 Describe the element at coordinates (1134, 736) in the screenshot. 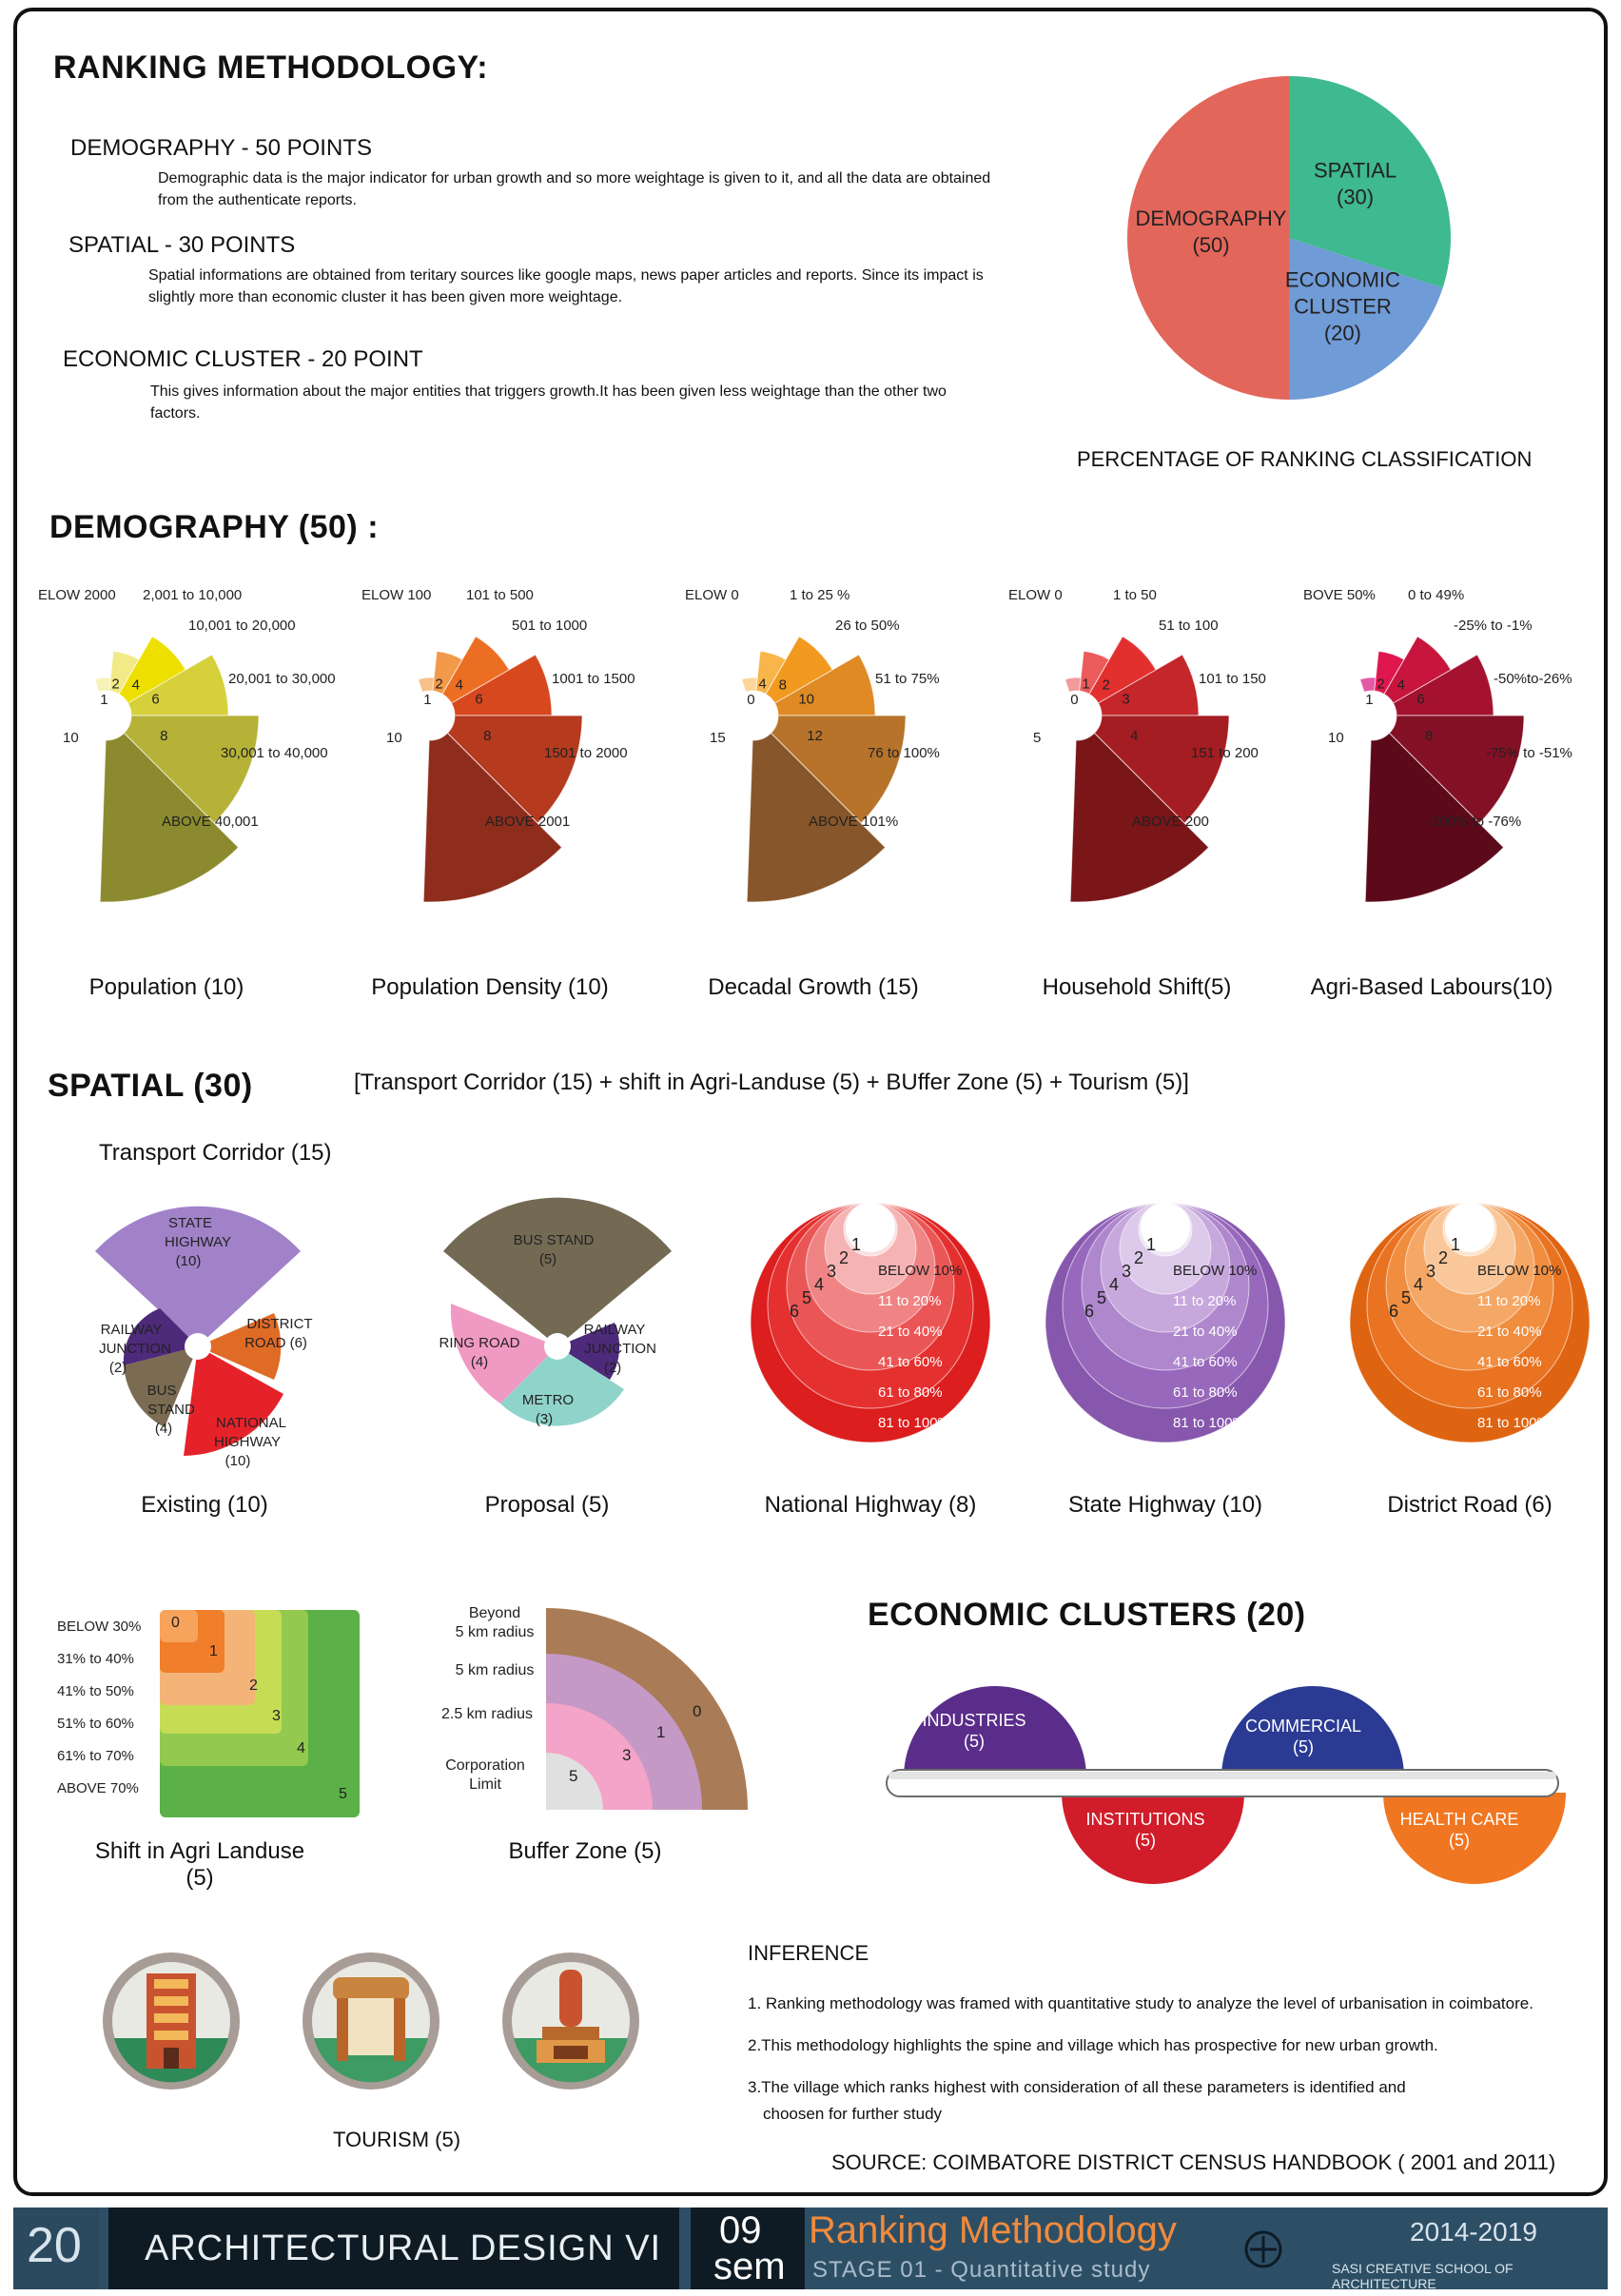

I see `score-5: 4` at that location.